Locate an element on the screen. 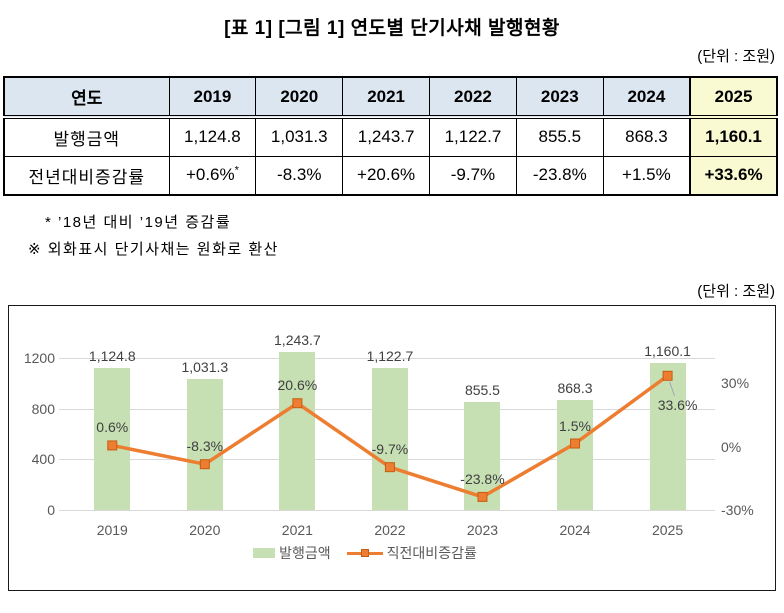 Image resolution: width=784 pixels, height=613 pixels. table-cell: 1,122.7 is located at coordinates (473, 136).